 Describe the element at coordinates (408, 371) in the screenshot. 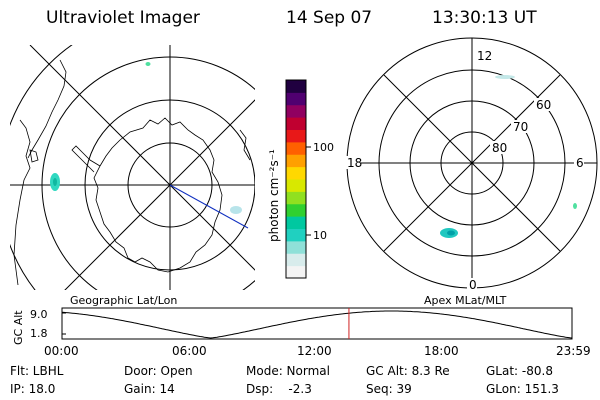

I see `gc-alt-info: GC Alt: 8.3 Re` at that location.